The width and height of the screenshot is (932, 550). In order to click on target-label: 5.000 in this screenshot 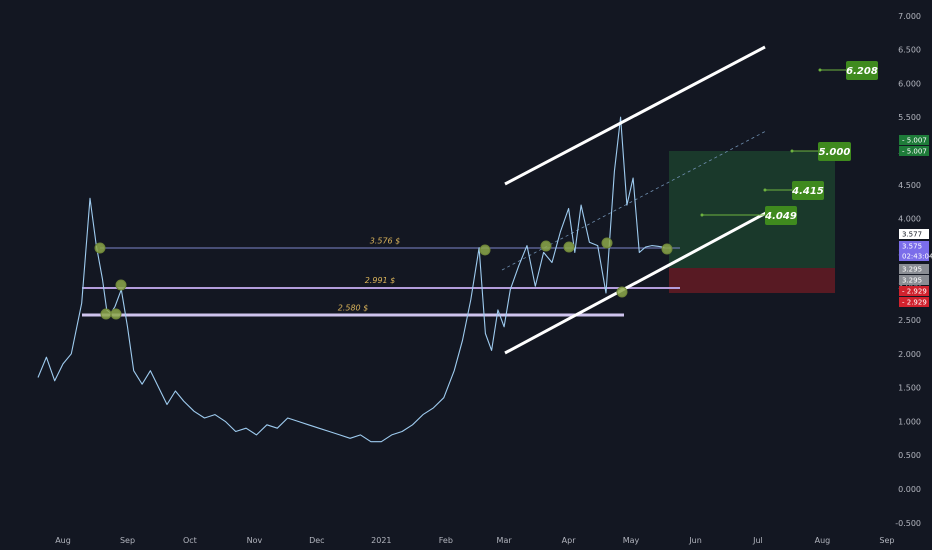, I will do `click(835, 152)`.